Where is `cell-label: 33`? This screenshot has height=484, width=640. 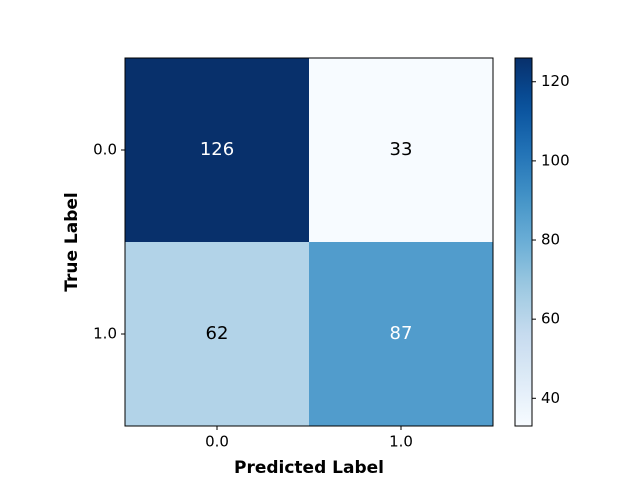 cell-label: 33 is located at coordinates (401, 149).